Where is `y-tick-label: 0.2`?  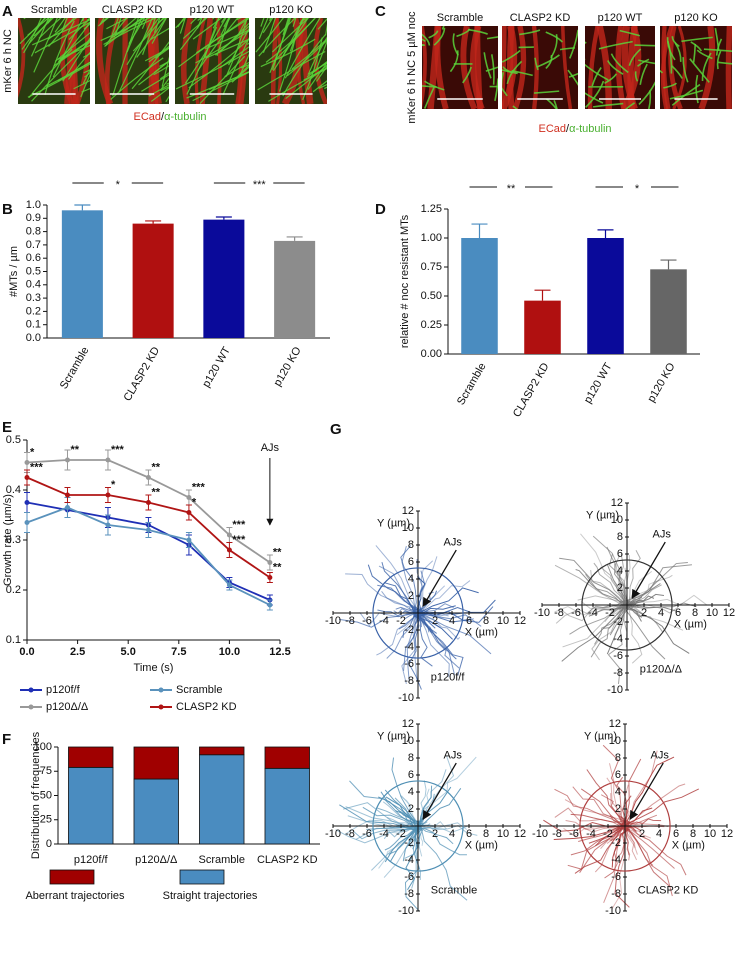 y-tick-label: 0.2 is located at coordinates (13, 590).